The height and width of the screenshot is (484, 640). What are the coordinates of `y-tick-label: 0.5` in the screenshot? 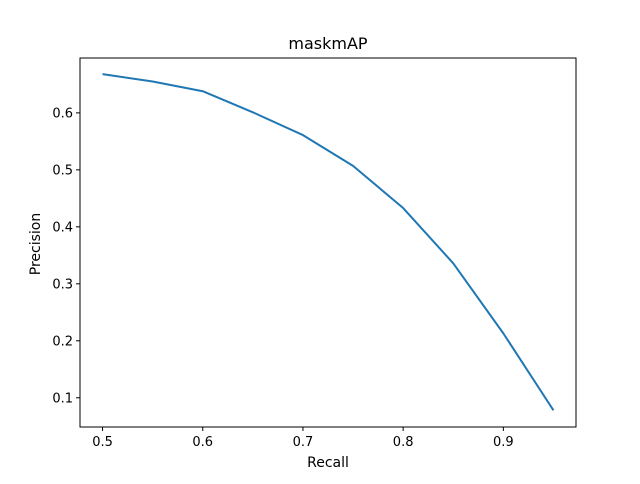 It's located at (62, 170).